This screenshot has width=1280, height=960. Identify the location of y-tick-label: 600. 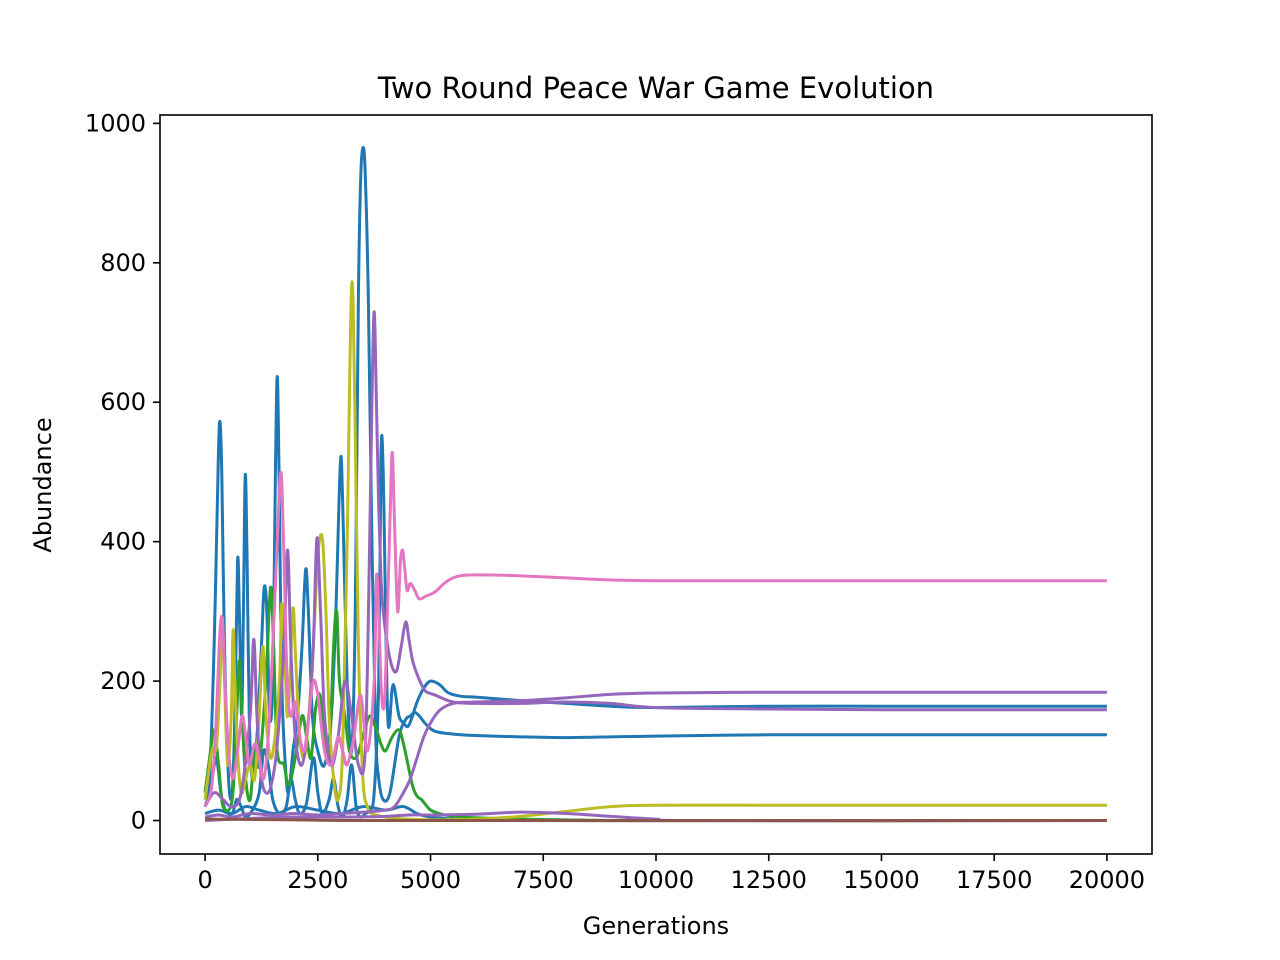
(123, 402).